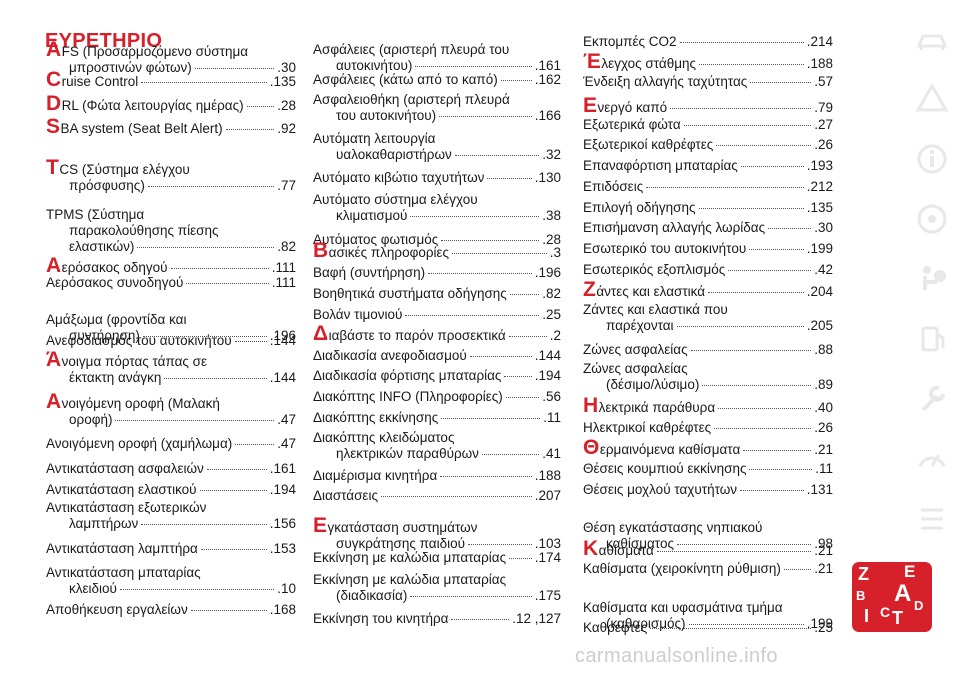 This screenshot has height=678, width=960. Describe the element at coordinates (437, 376) in the screenshot. I see `index-entry: Διαδικασία φόρτισης μπαταρίας .194` at that location.